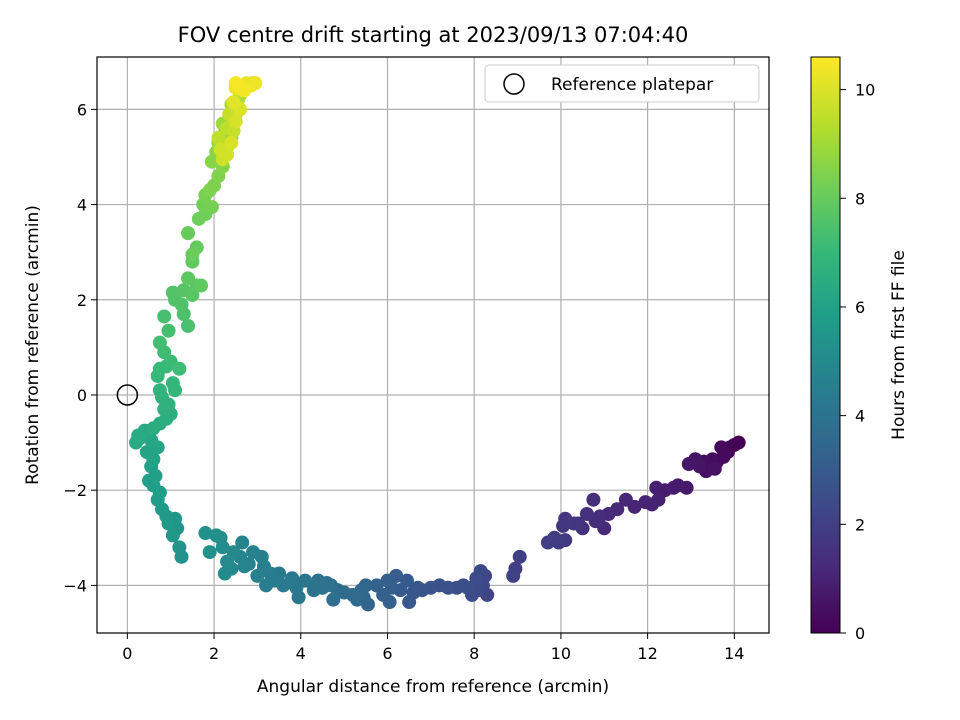 Image resolution: width=960 pixels, height=720 pixels. I want to click on colorbar, so click(825, 345).